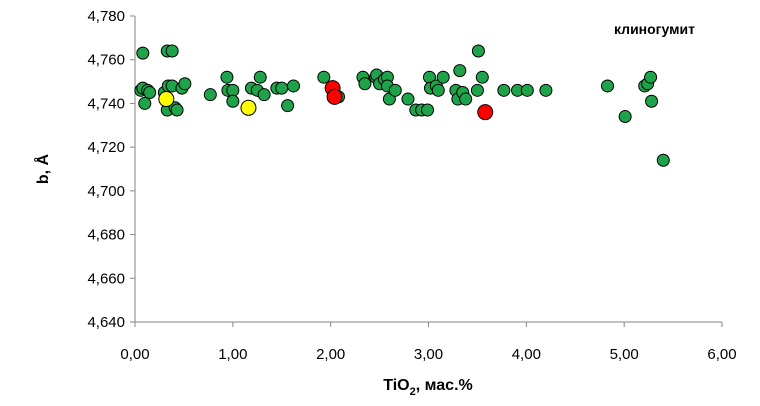  What do you see at coordinates (106, 147) in the screenshot?
I see `y-tick-label: 4,720` at bounding box center [106, 147].